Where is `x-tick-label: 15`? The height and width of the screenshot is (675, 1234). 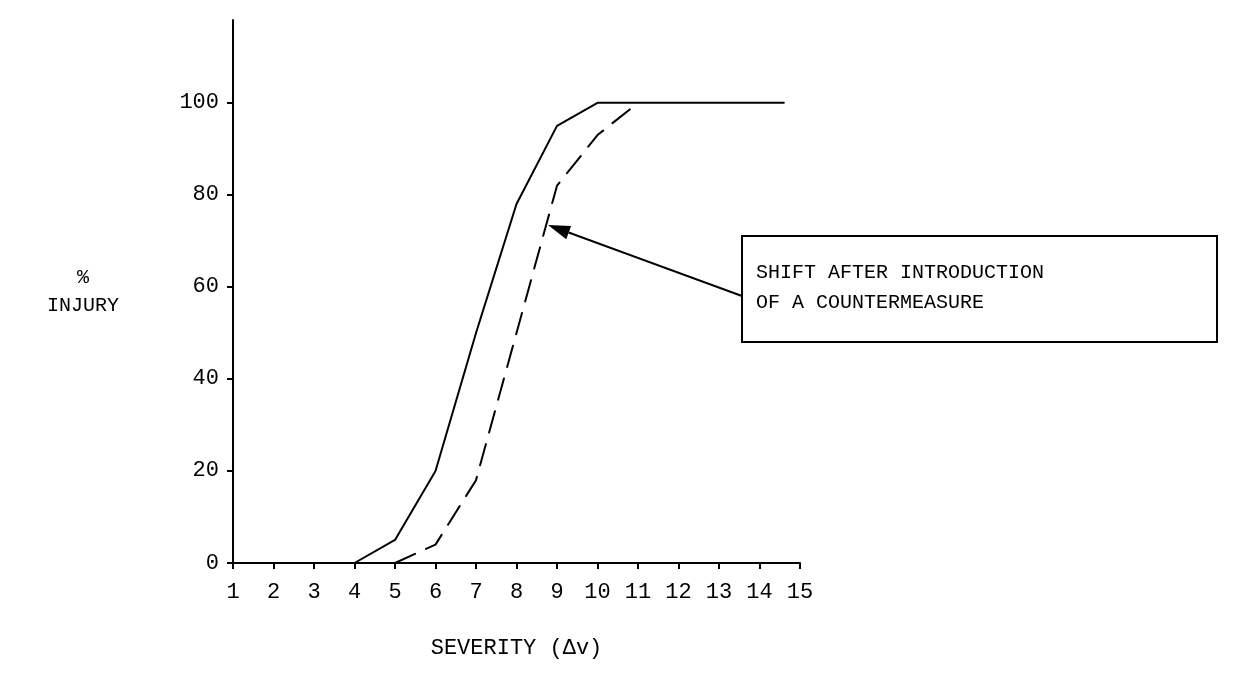 x-tick-label: 15 is located at coordinates (800, 592).